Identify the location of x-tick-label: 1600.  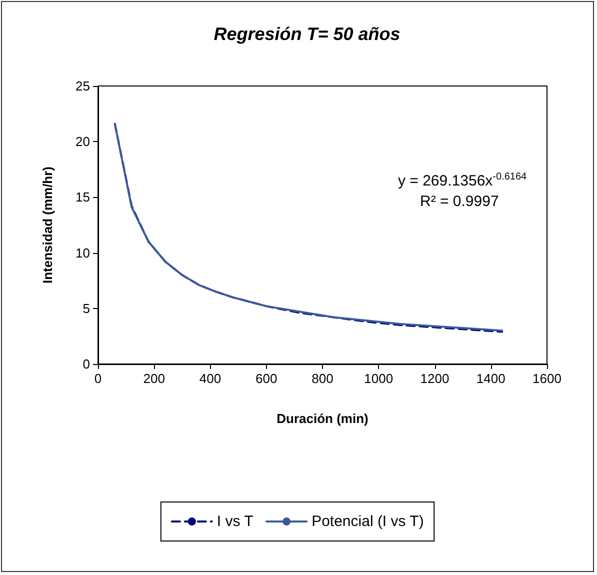
(547, 378).